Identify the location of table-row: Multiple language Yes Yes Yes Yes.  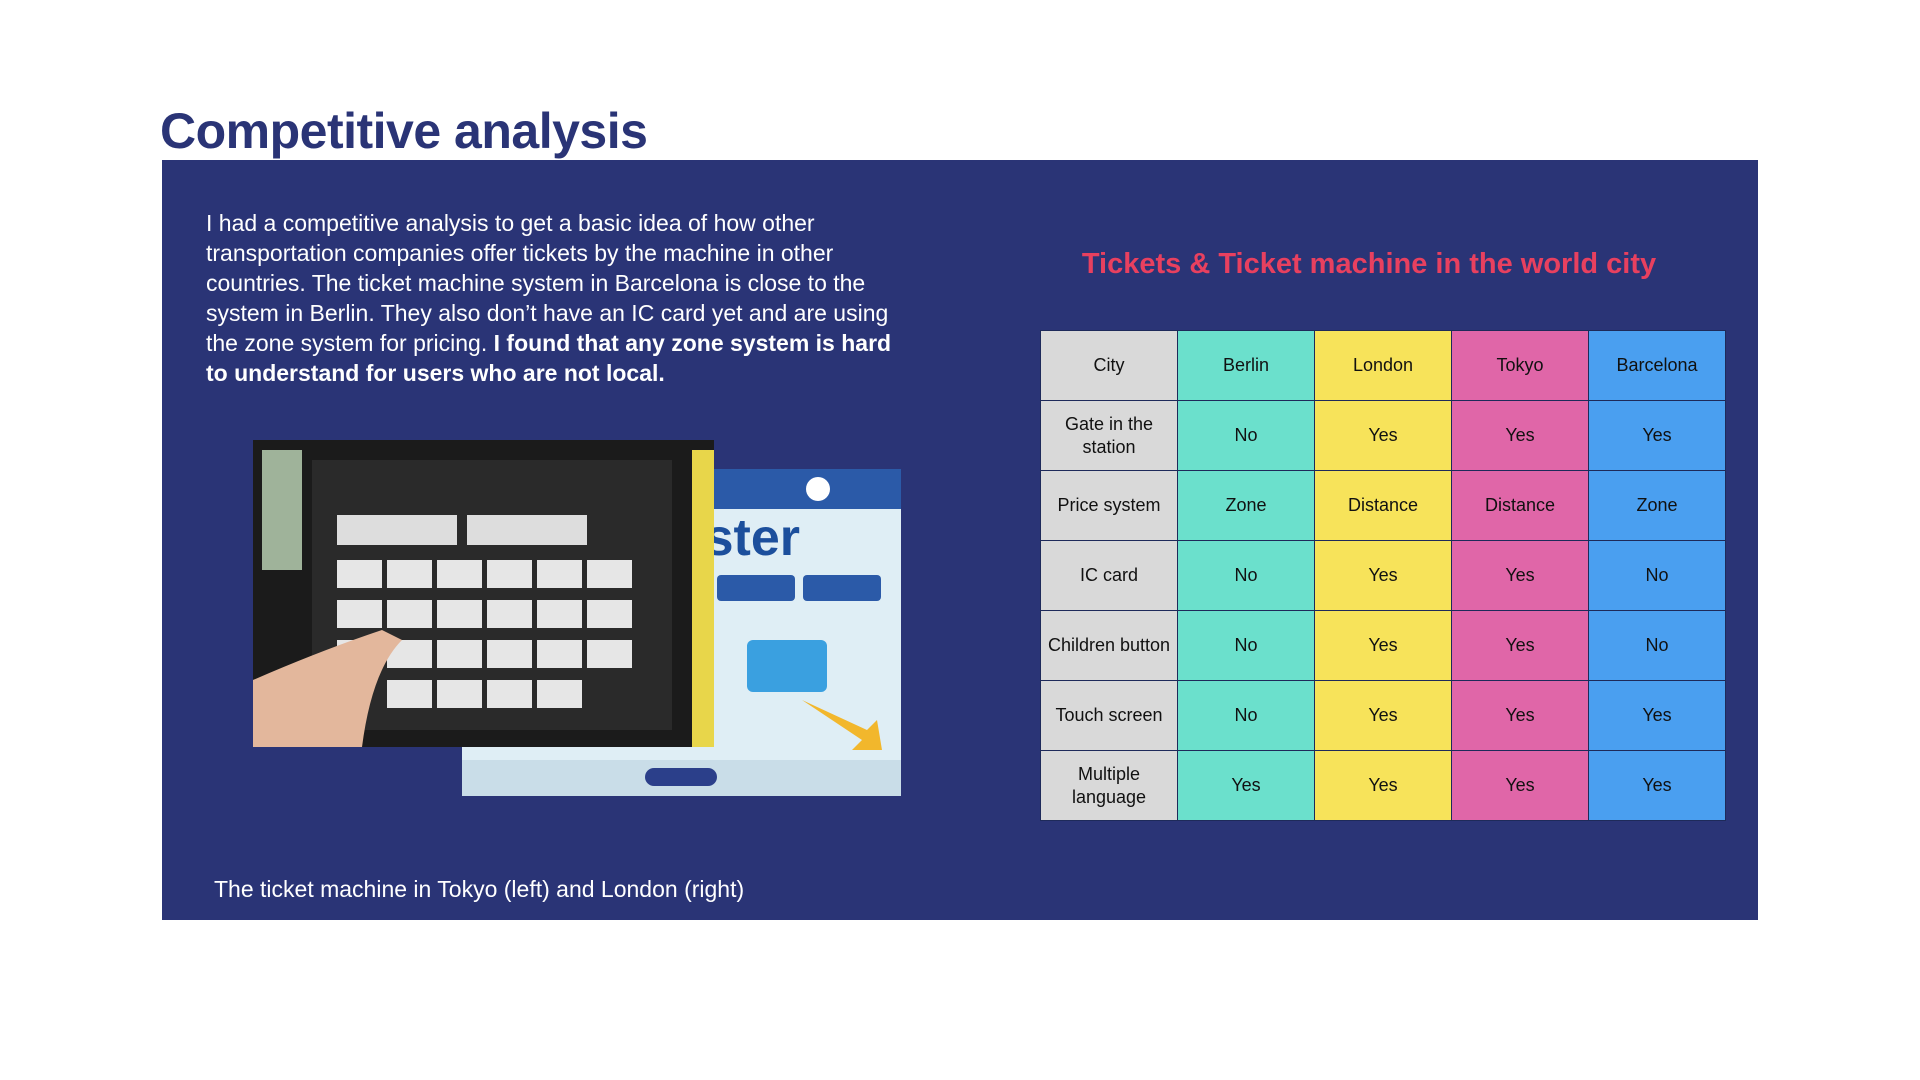
(1383, 785).